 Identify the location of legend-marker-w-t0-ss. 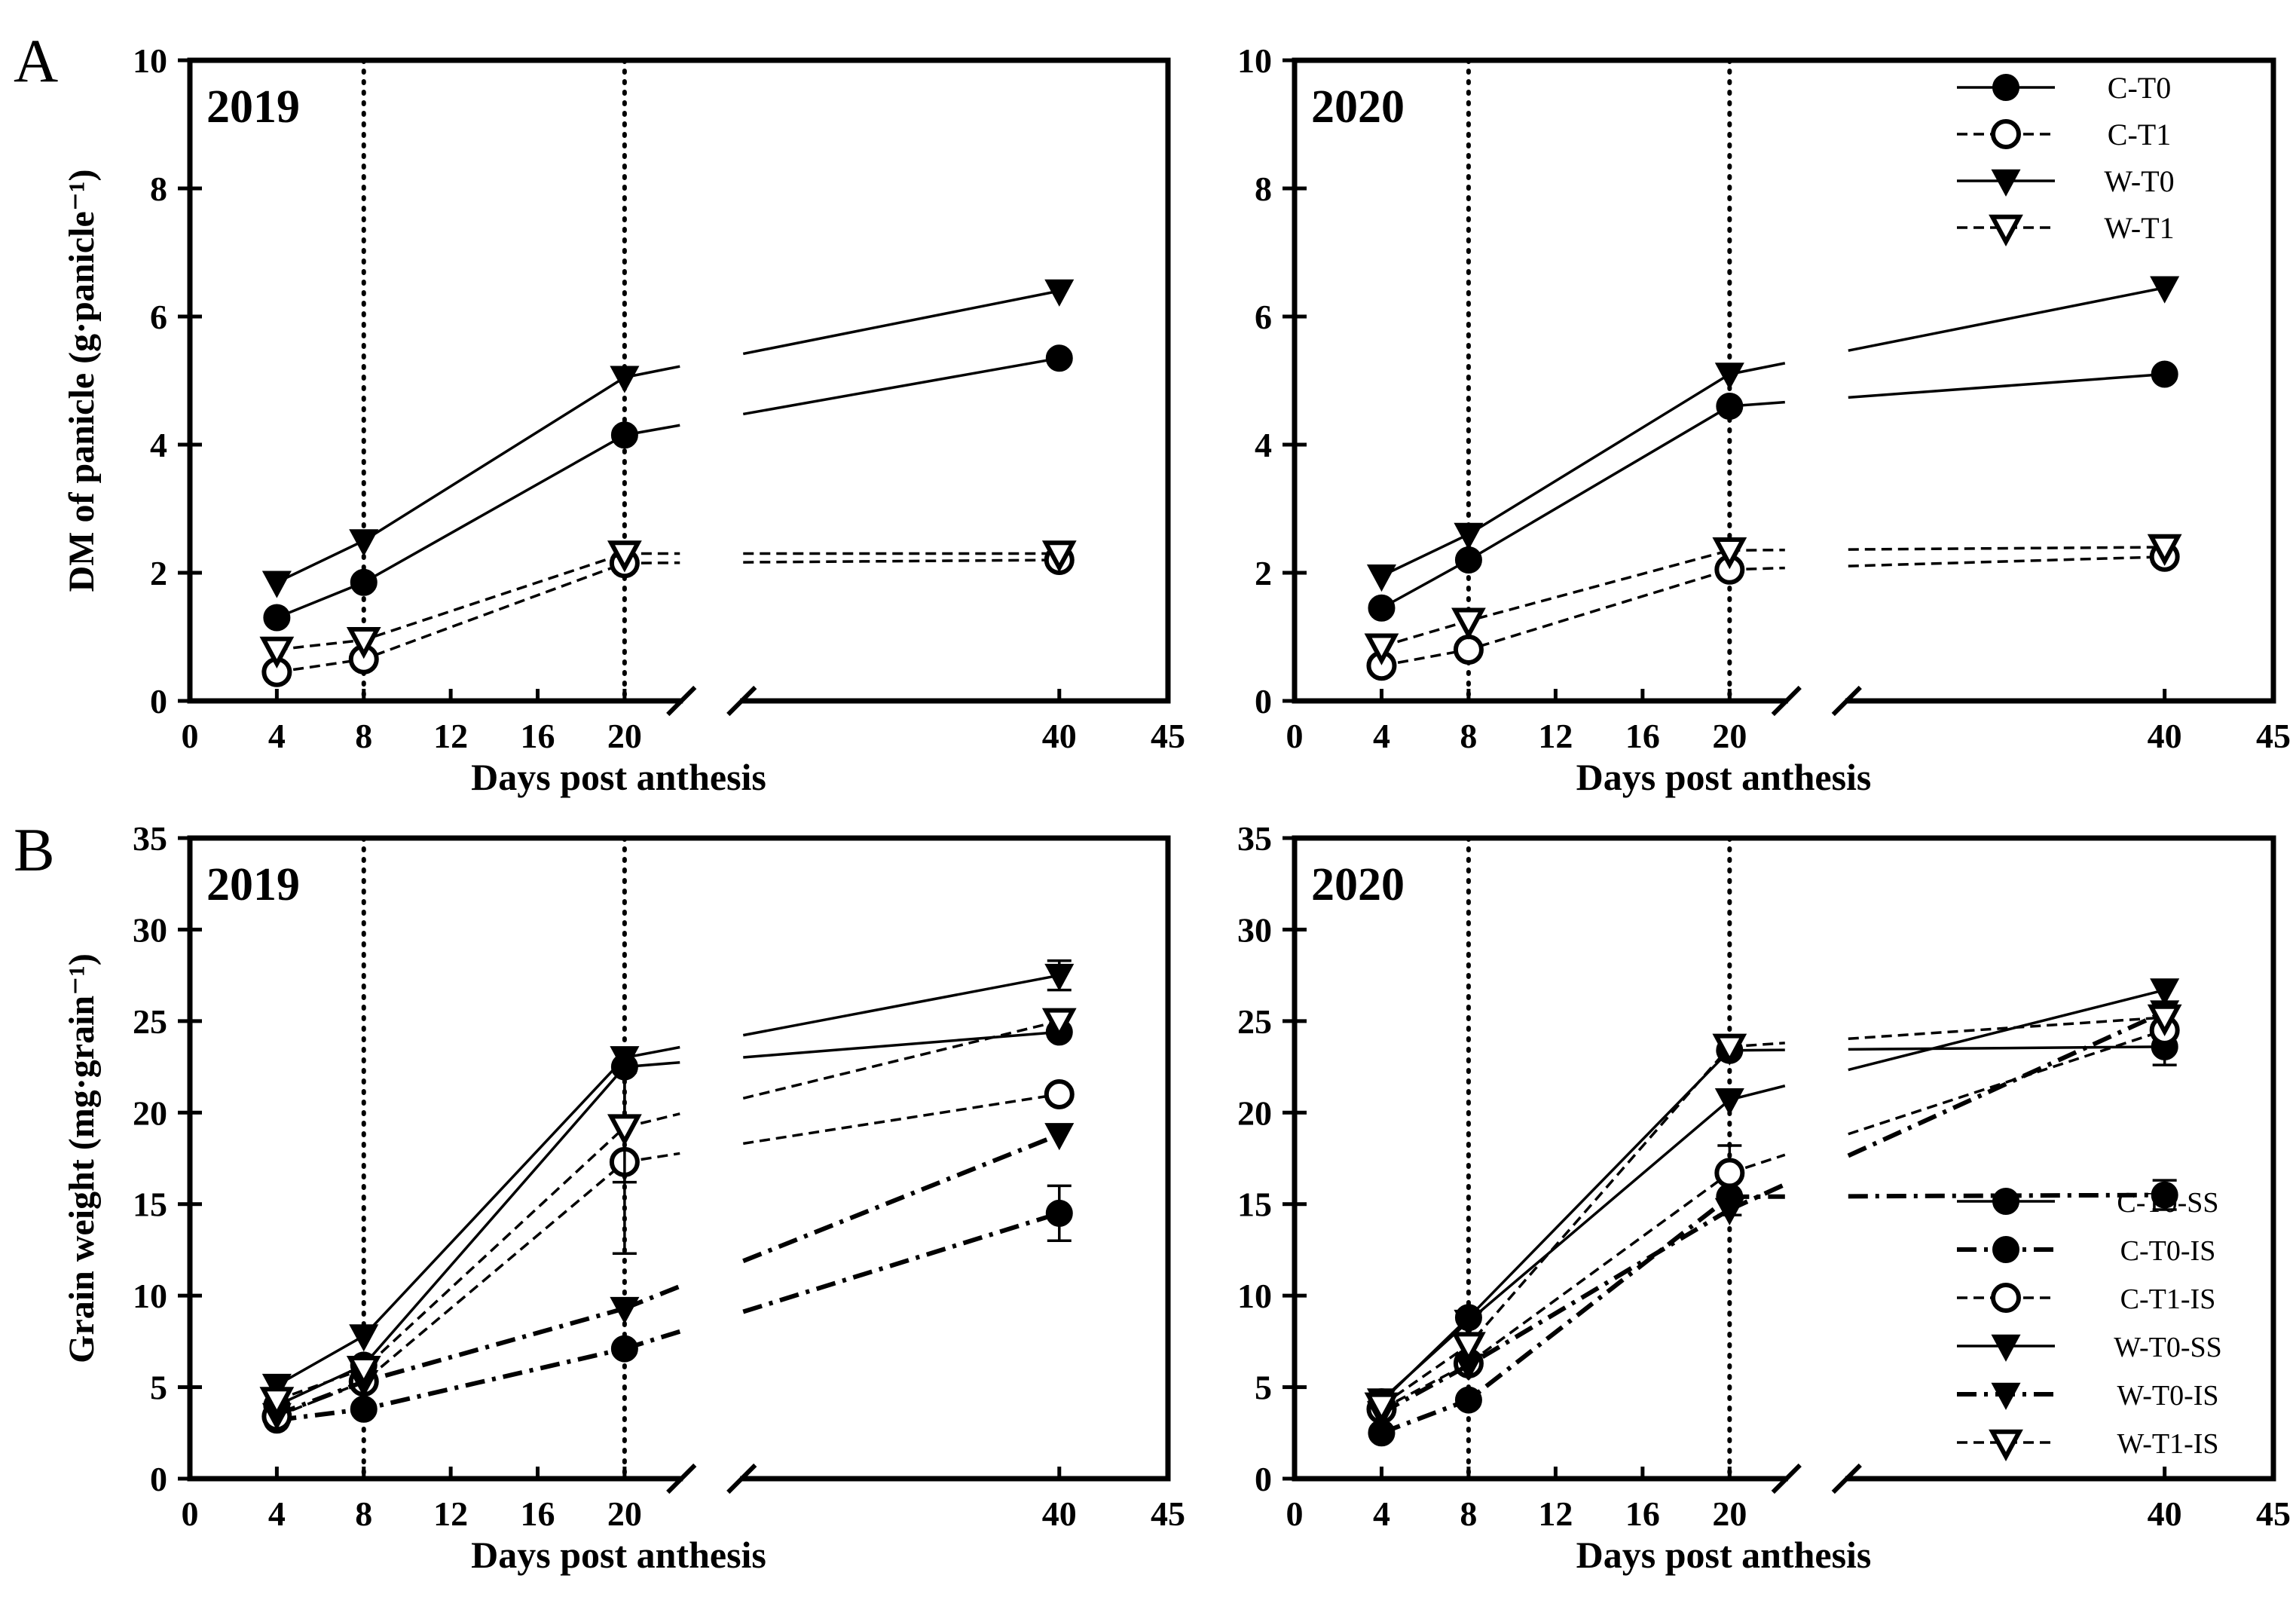
(2006, 1348).